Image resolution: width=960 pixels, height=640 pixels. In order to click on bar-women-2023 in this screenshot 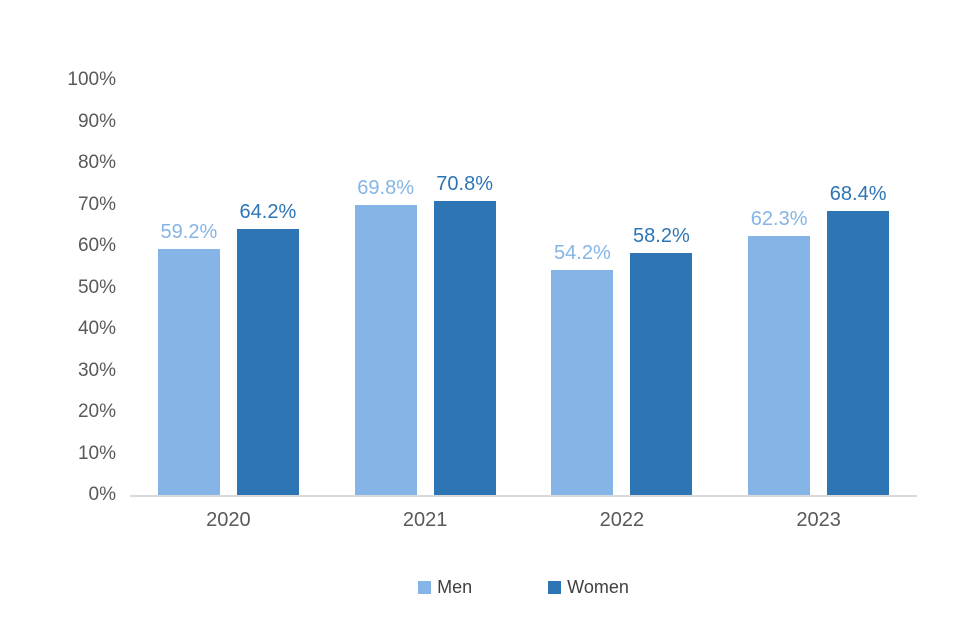, I will do `click(858, 353)`.